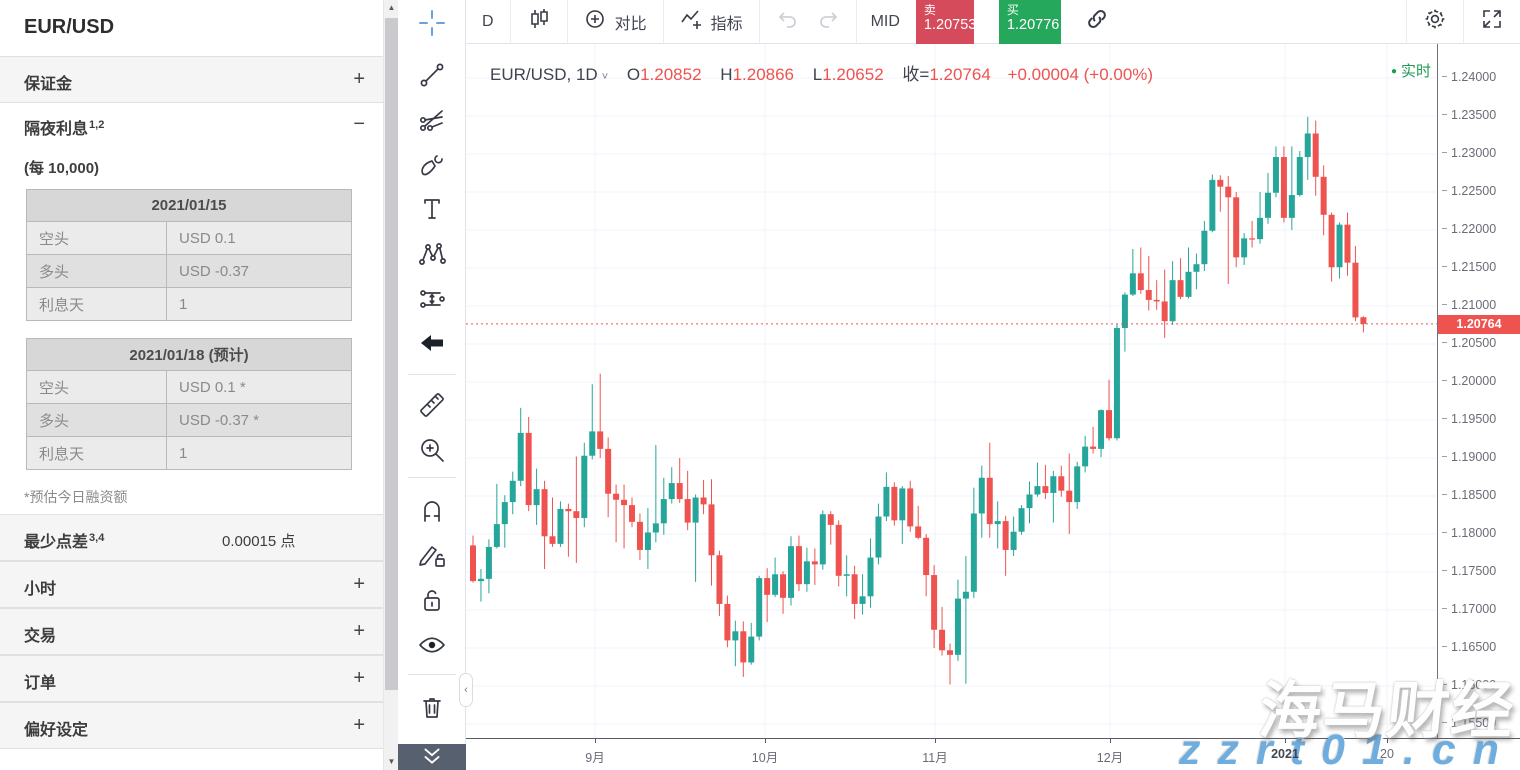  I want to click on text-tool-icon, so click(432, 209).